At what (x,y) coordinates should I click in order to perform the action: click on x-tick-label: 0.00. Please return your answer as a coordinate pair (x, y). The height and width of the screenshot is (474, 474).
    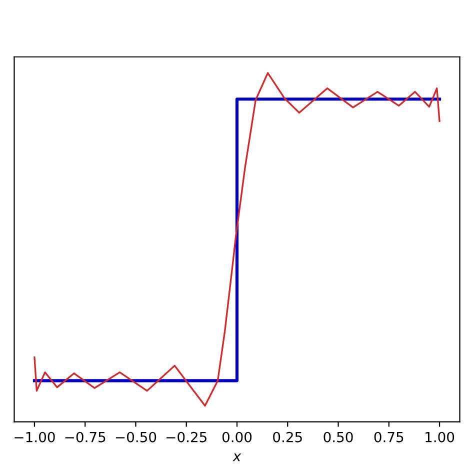
    Looking at the image, I should click on (237, 437).